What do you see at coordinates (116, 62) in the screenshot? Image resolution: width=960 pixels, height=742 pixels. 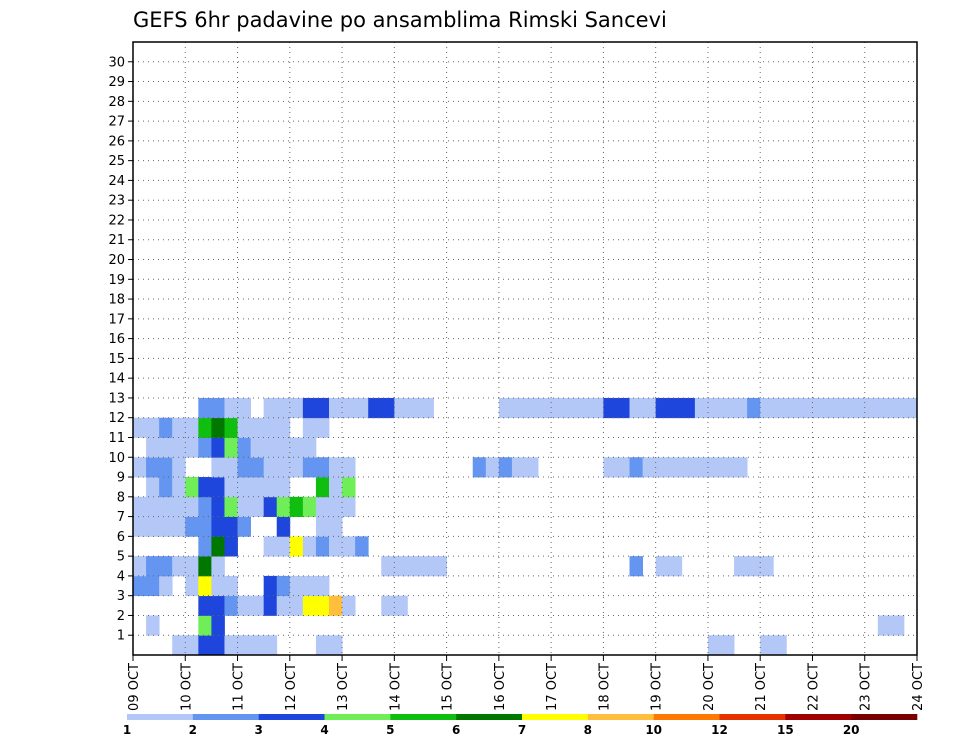 I see `y-tick-label: 30` at bounding box center [116, 62].